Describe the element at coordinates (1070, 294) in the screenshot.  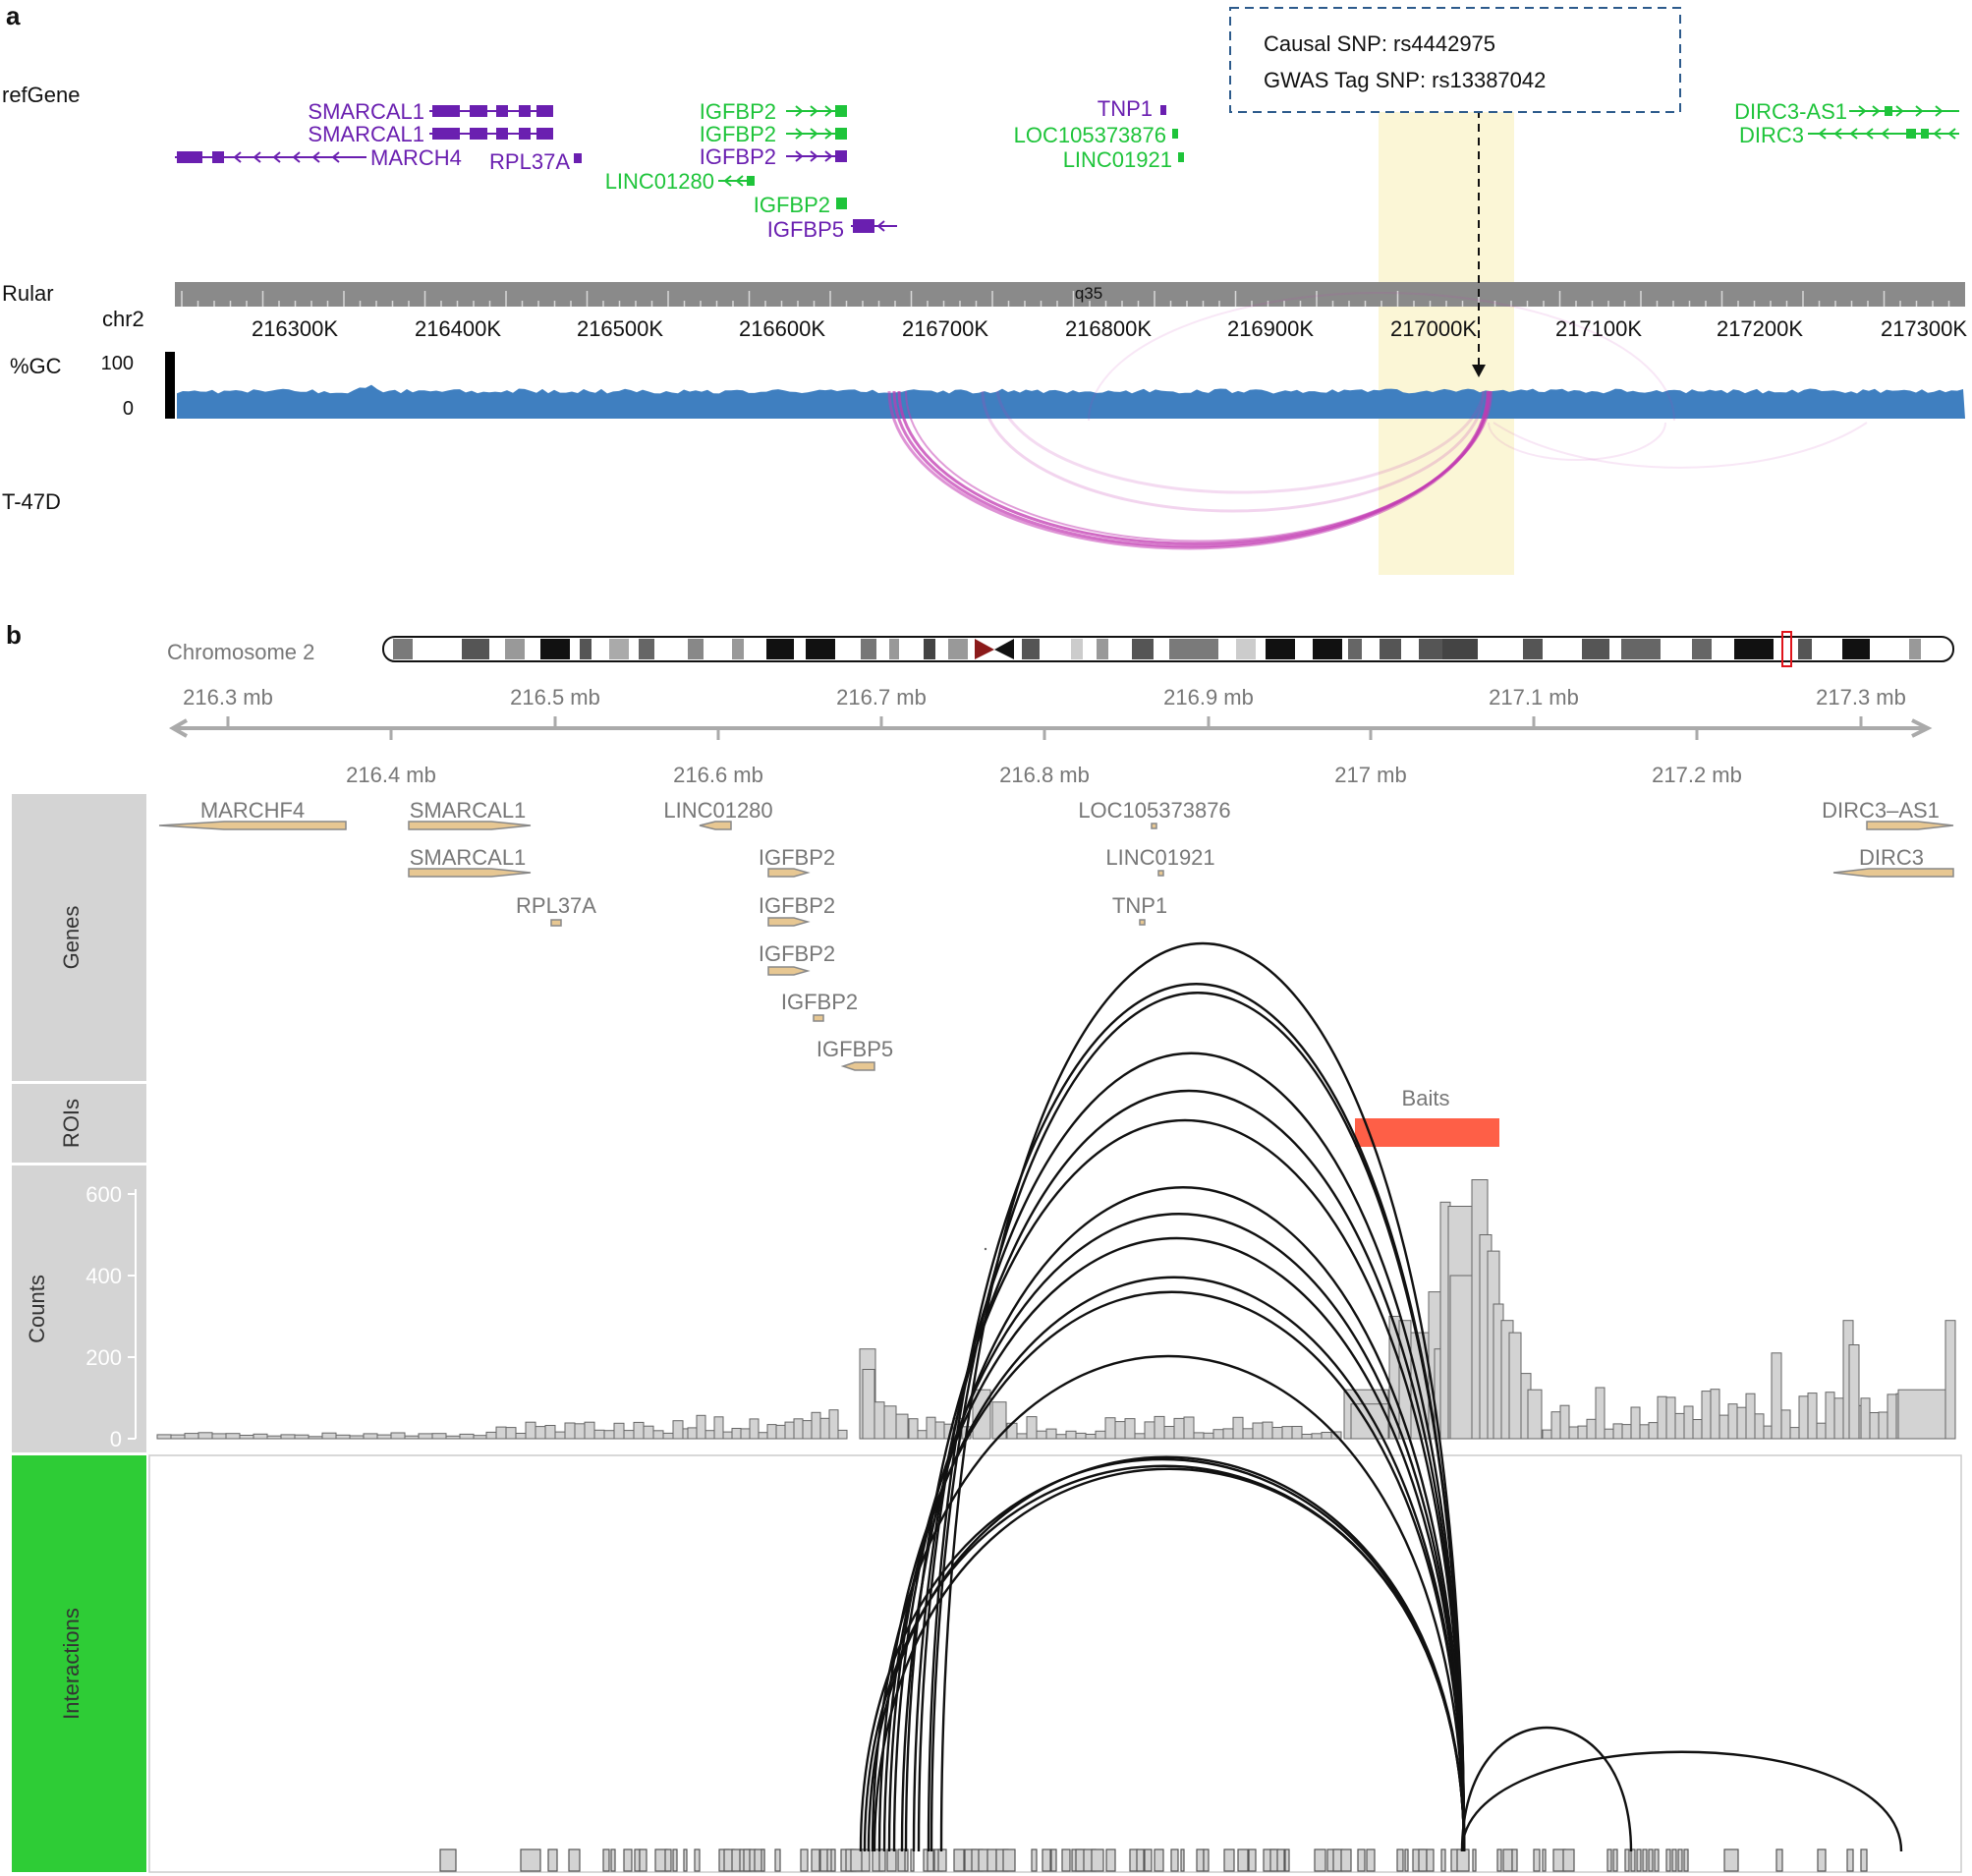
I see `ruler-bar: q35` at that location.